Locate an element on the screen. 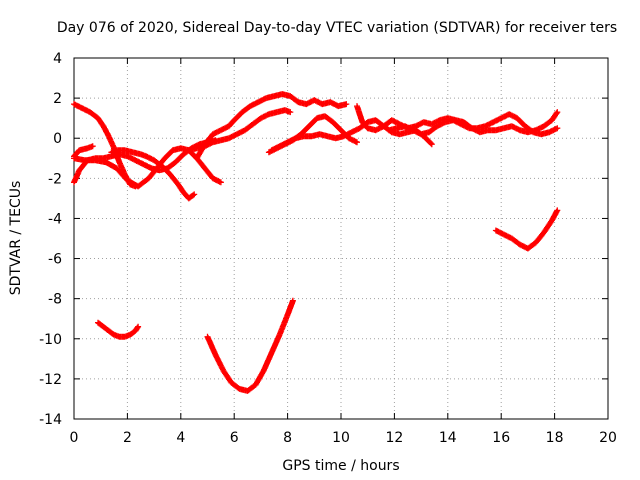  x-tick-label: 4 is located at coordinates (180, 438).